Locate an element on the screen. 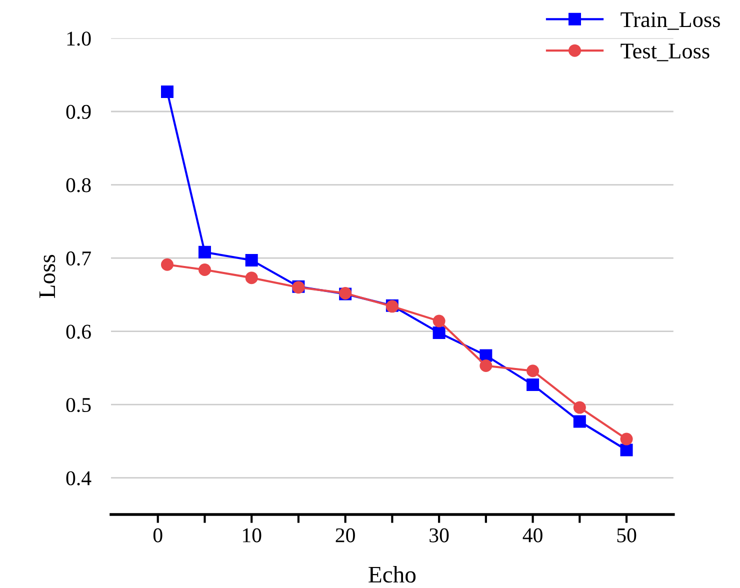 Image resolution: width=740 pixels, height=588 pixels. y-tick-label: 0.8 is located at coordinates (78, 185).